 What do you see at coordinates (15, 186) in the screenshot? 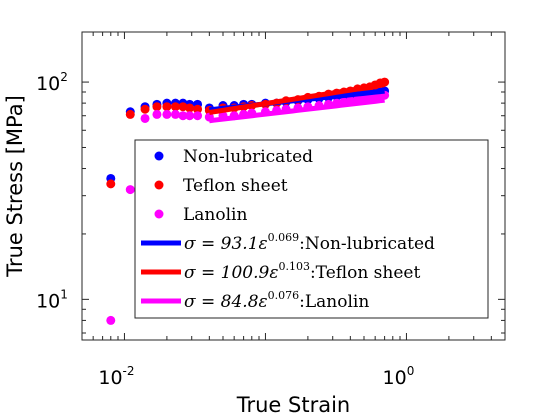
I see `y-axis-label: True Stress [MPa]` at bounding box center [15, 186].